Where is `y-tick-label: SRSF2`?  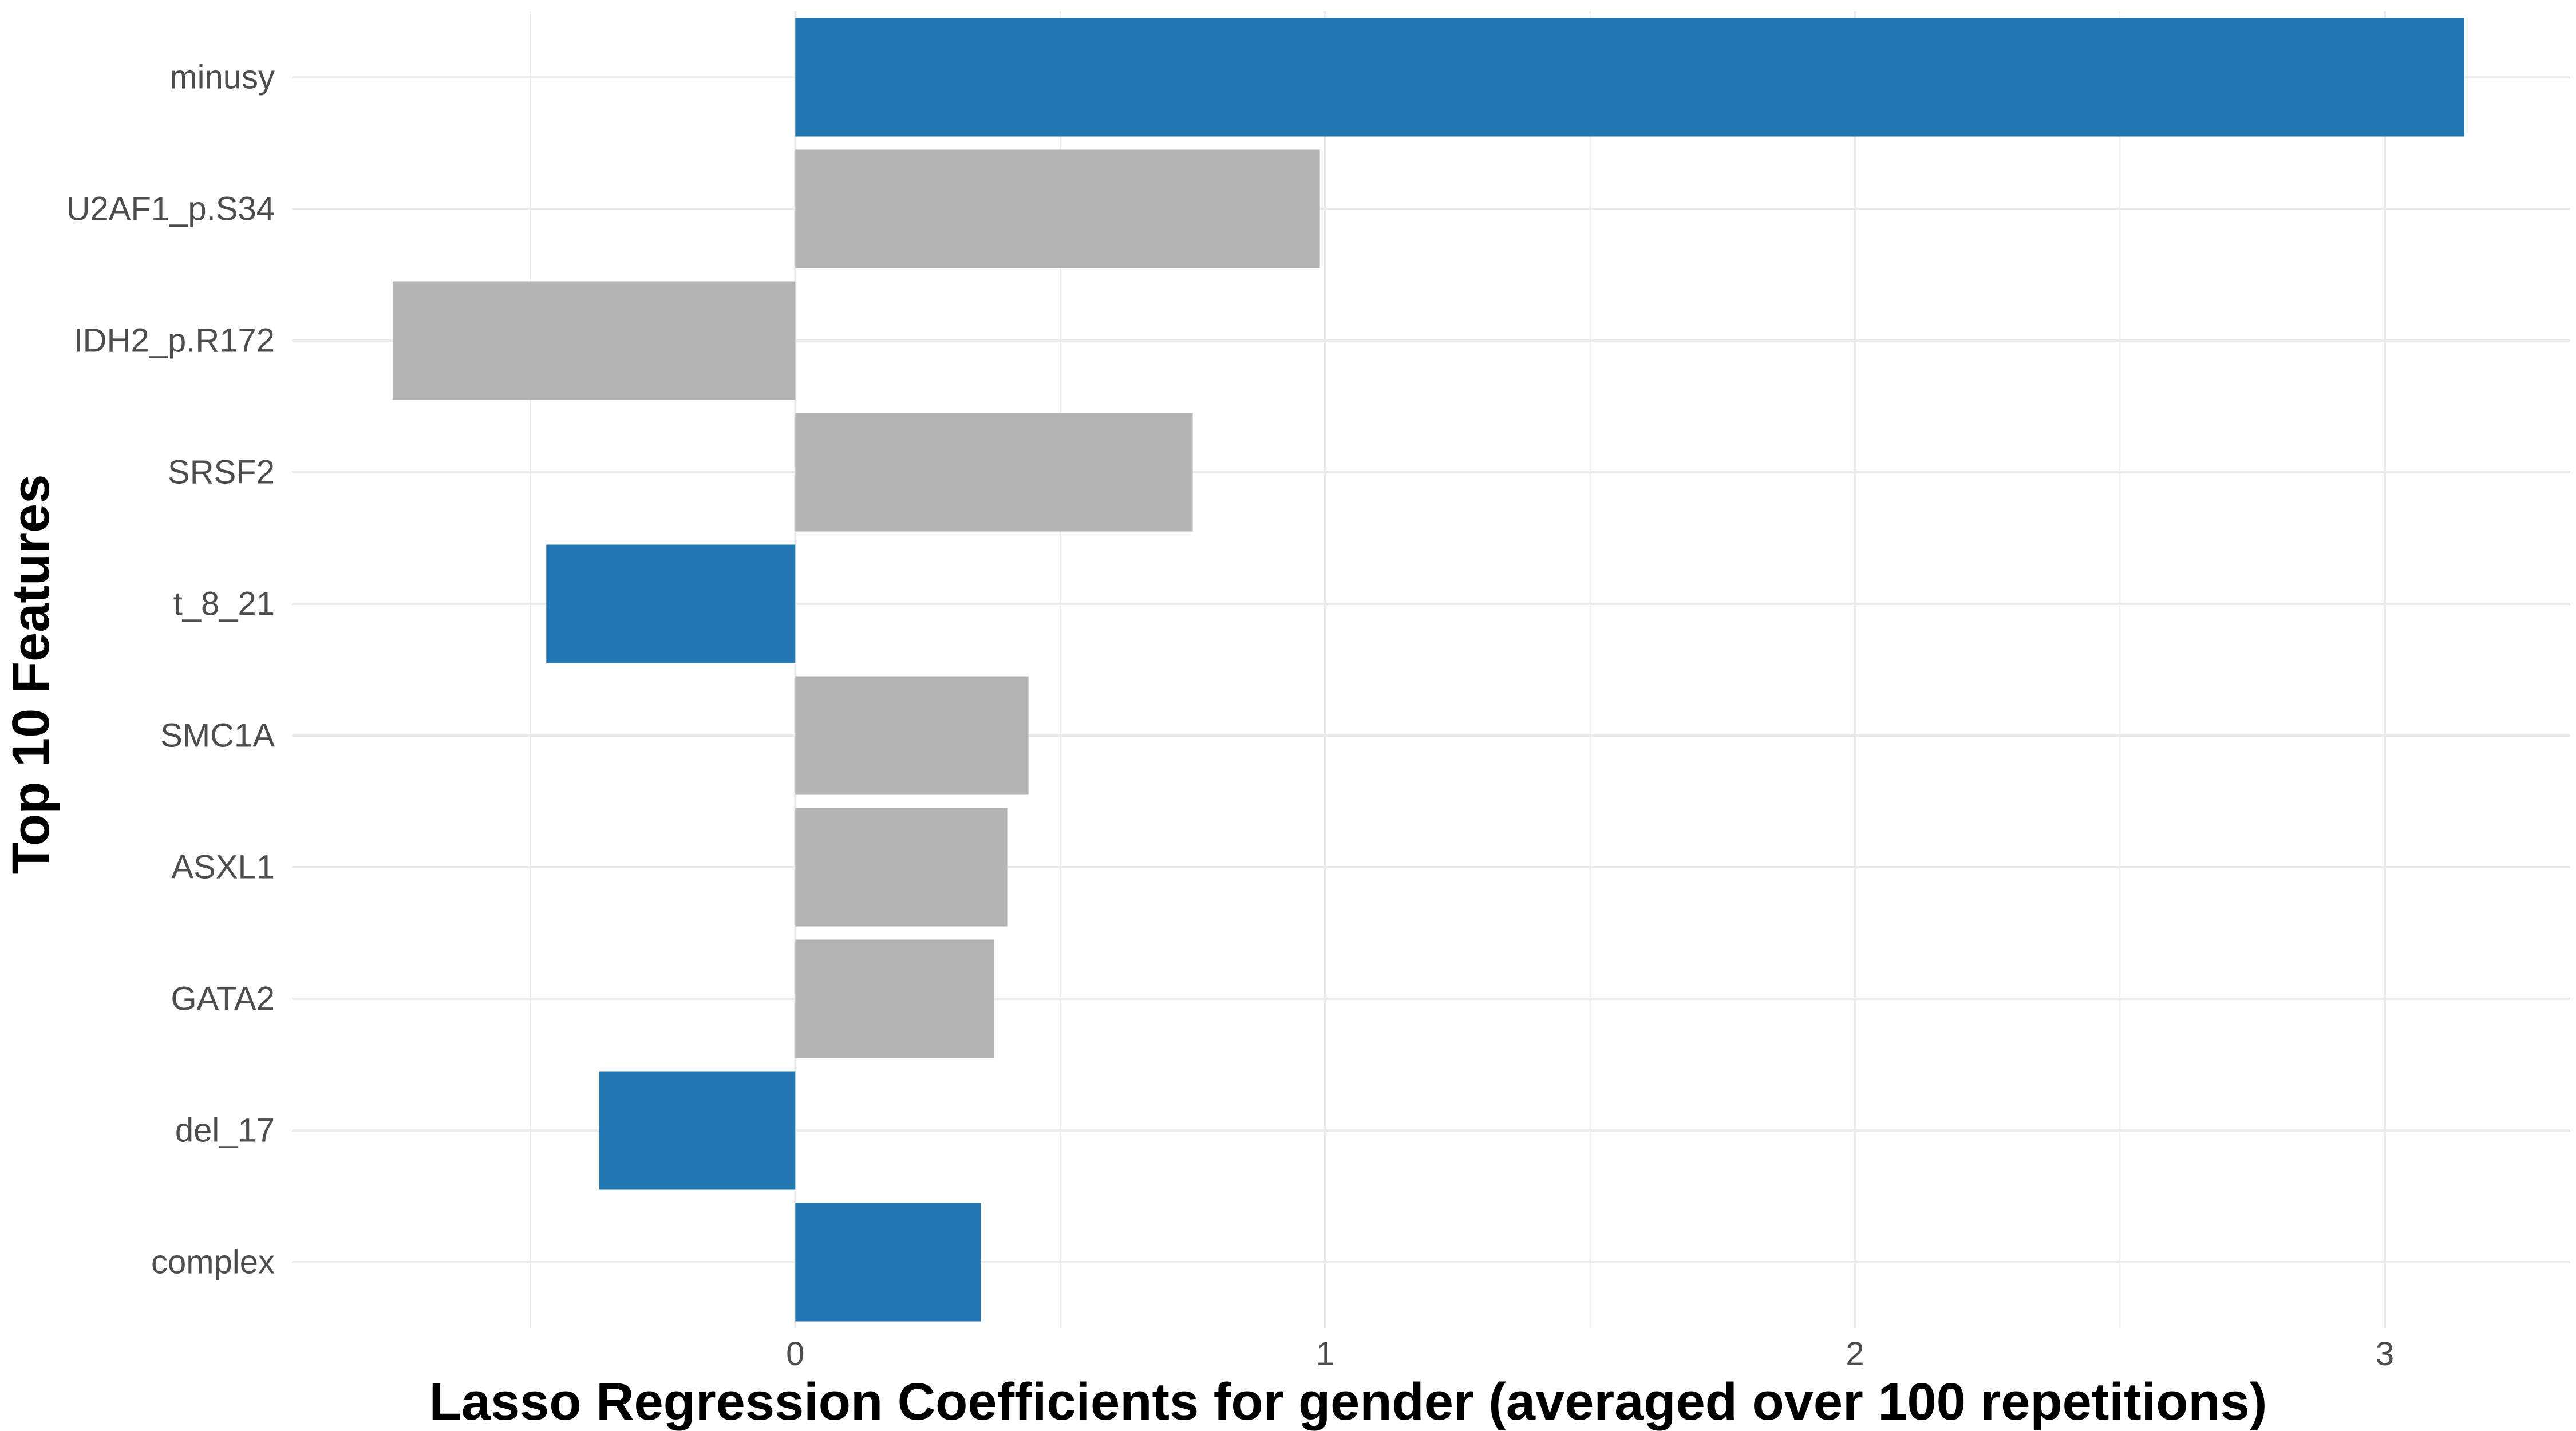 y-tick-label: SRSF2 is located at coordinates (221, 472).